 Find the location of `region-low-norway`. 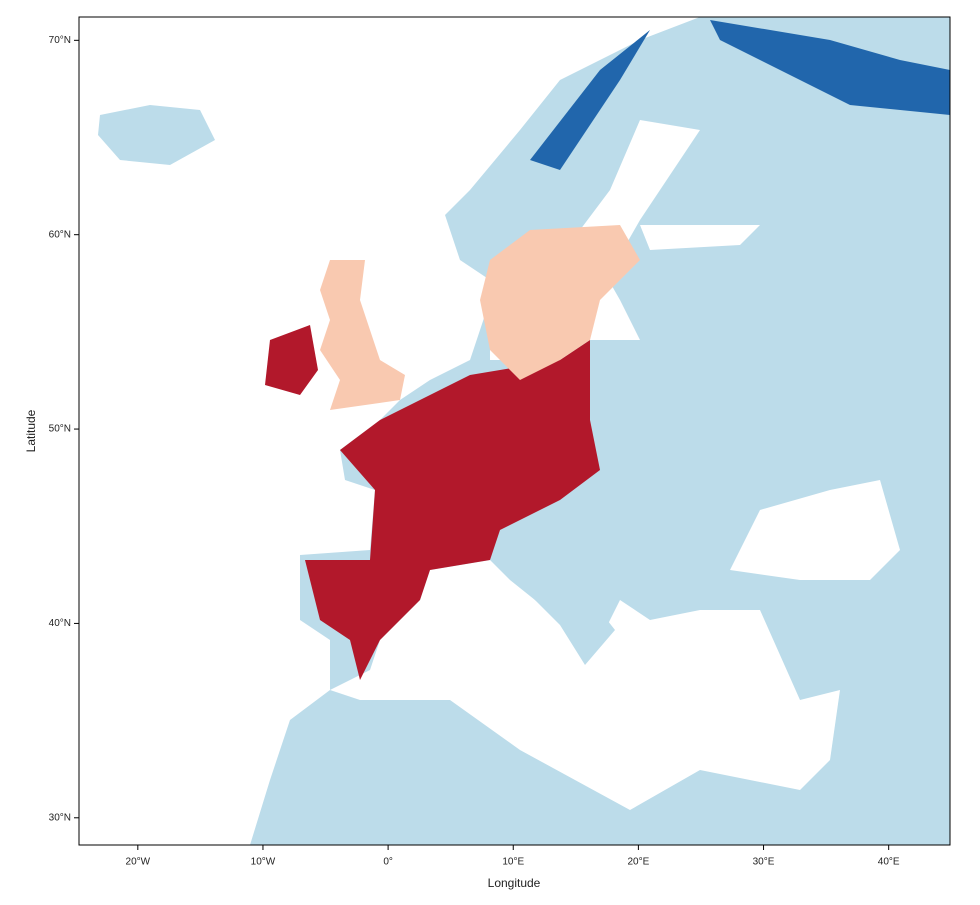

region-low-norway is located at coordinates (590, 100).